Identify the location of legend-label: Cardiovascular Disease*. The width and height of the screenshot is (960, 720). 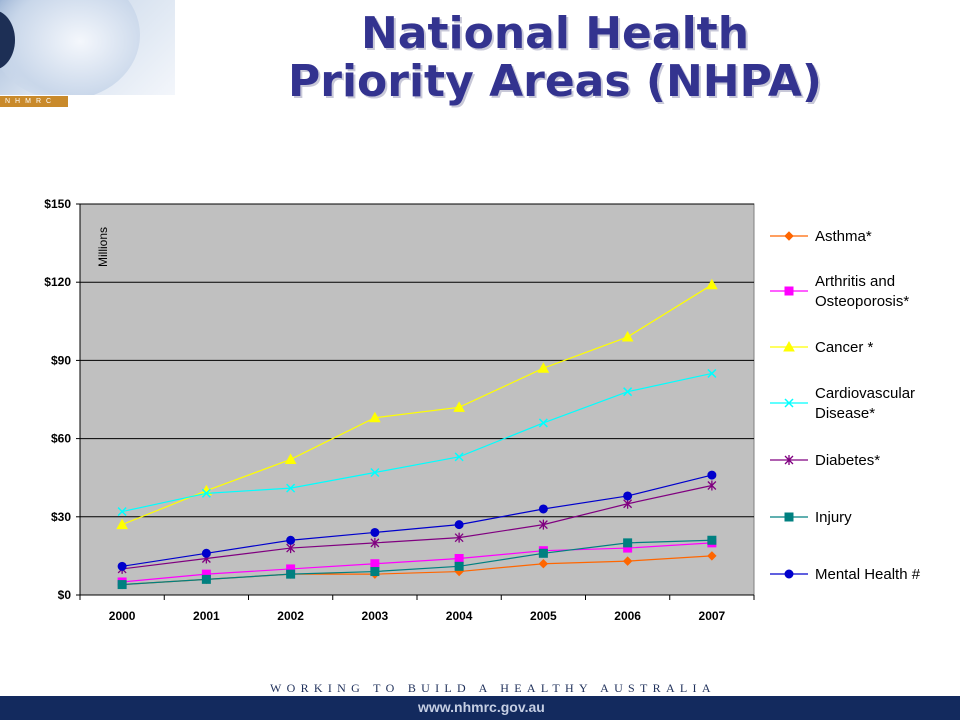
(865, 403).